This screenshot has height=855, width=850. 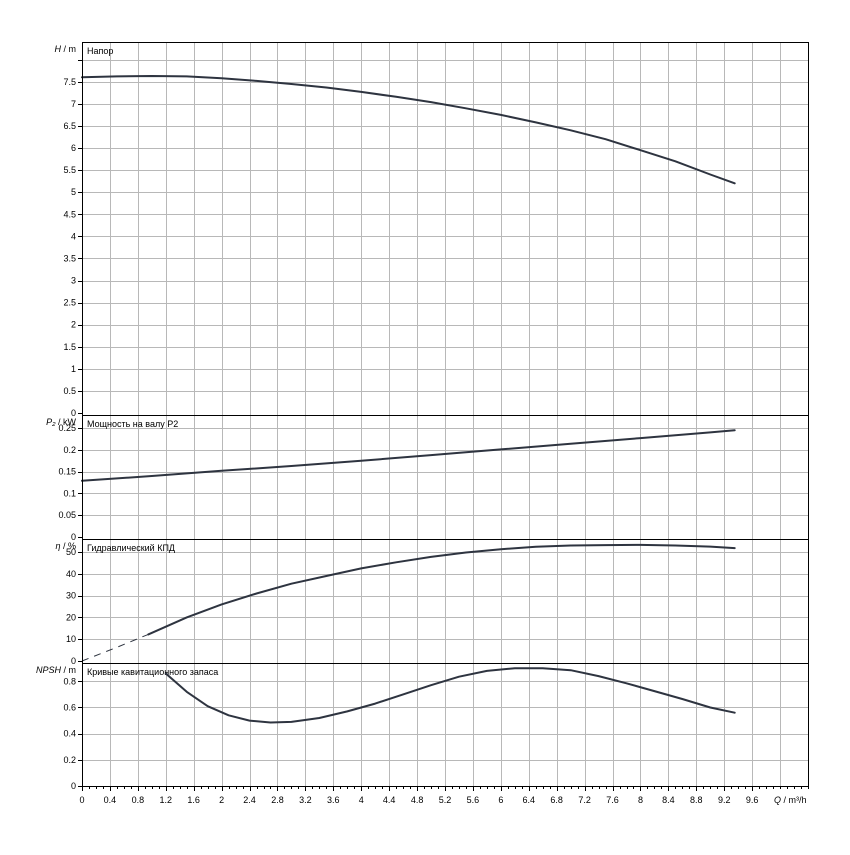 I want to click on x-tick-label: 5.6, so click(x=473, y=800).